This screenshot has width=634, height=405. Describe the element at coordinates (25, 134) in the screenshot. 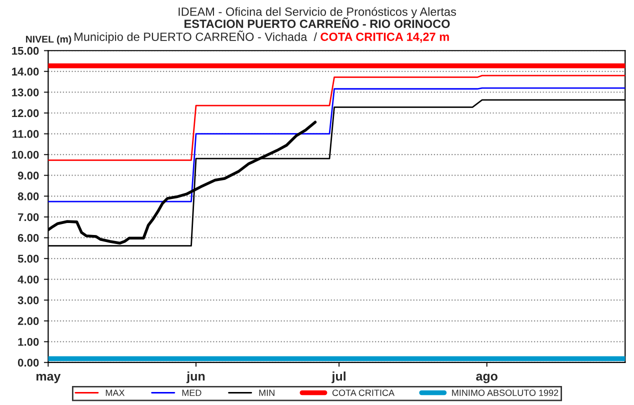

I see `y-tick-label: 11.00` at that location.